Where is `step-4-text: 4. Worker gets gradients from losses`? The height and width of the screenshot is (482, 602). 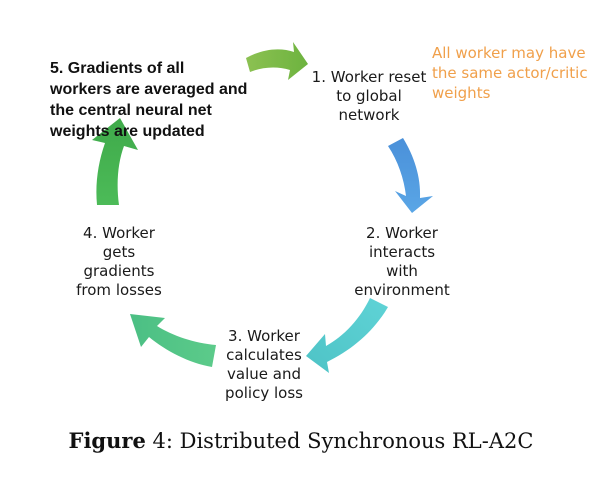
step-4-text: 4. Worker gets gradients from losses is located at coordinates (119, 262).